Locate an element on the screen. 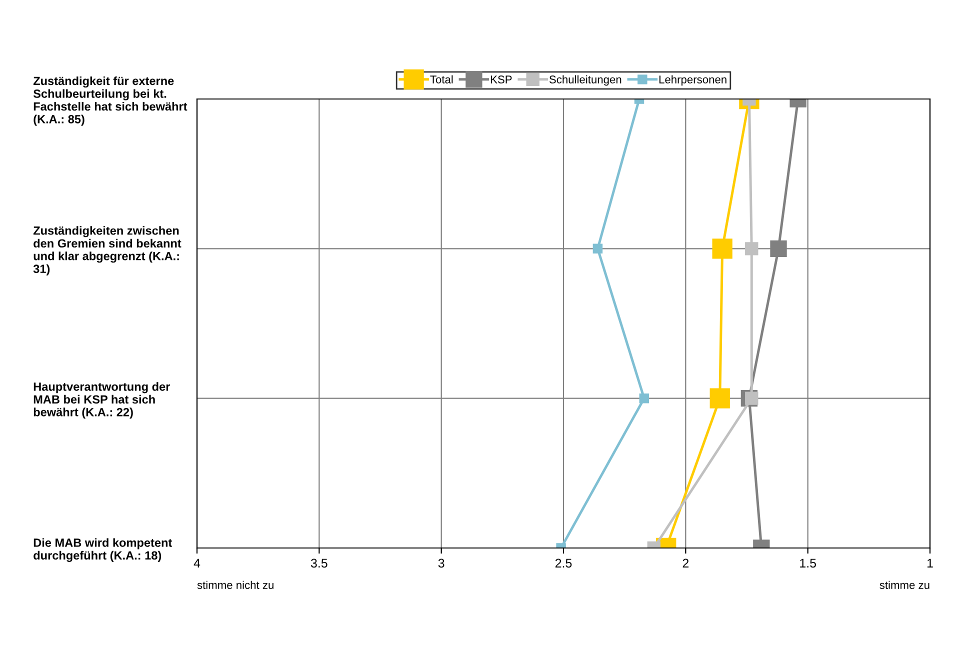  x-tick-label: 3 is located at coordinates (441, 563).